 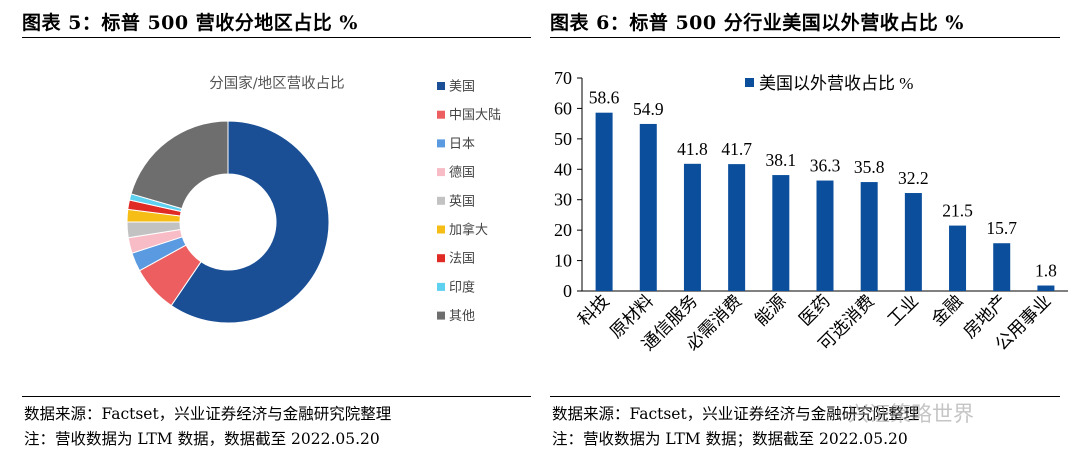 What do you see at coordinates (563, 139) in the screenshot?
I see `y-tick-label-50: 50` at bounding box center [563, 139].